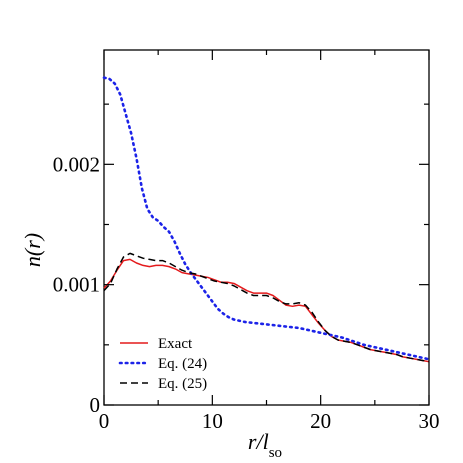 This screenshot has height=463, width=463. What do you see at coordinates (429, 421) in the screenshot?
I see `x-tick-label: 30` at bounding box center [429, 421].